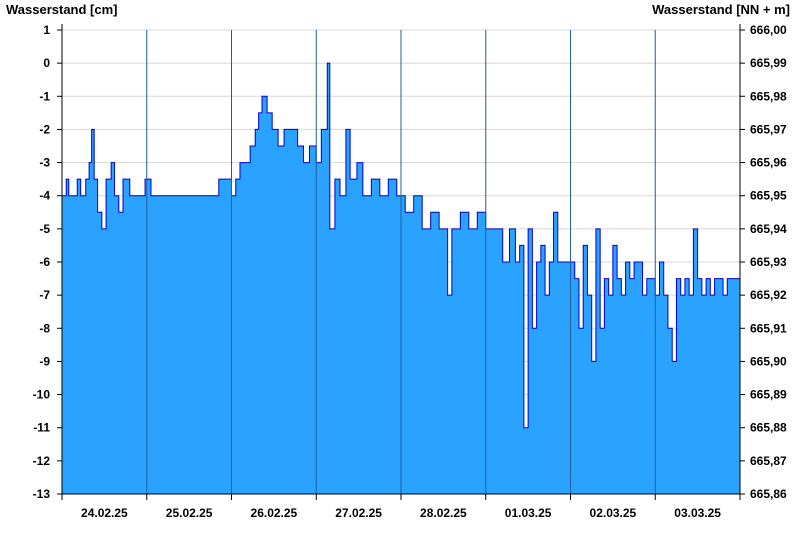 This screenshot has height=555, width=800. Describe the element at coordinates (41, 428) in the screenshot. I see `y-tick-label-left: -11` at that location.